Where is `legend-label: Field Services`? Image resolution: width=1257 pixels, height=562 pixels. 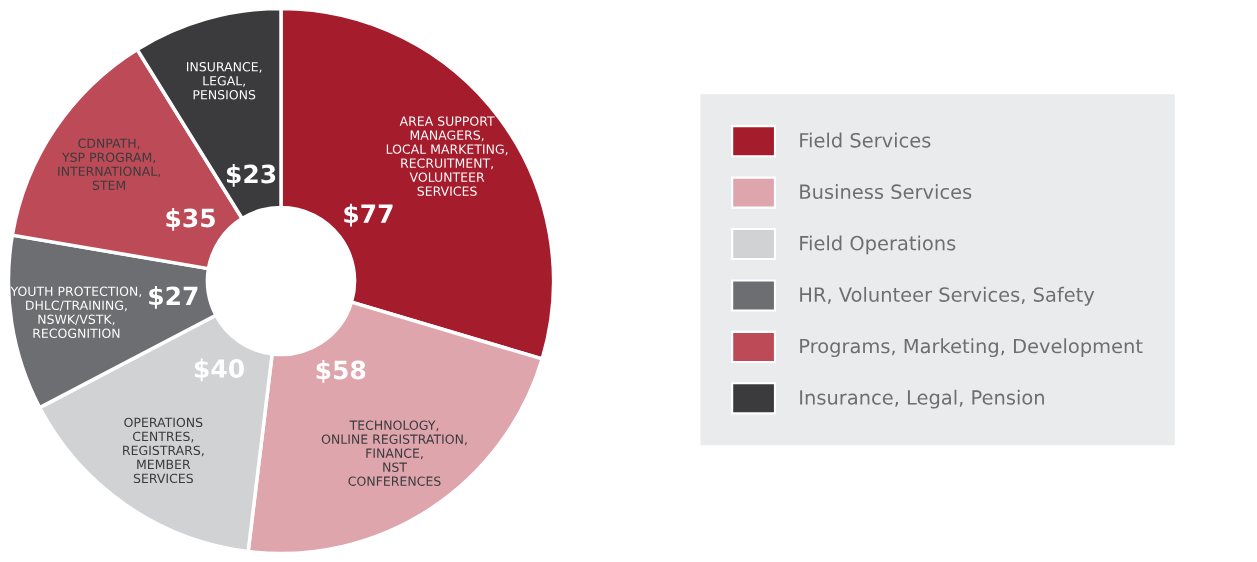 legend-label: Field Services is located at coordinates (865, 140).